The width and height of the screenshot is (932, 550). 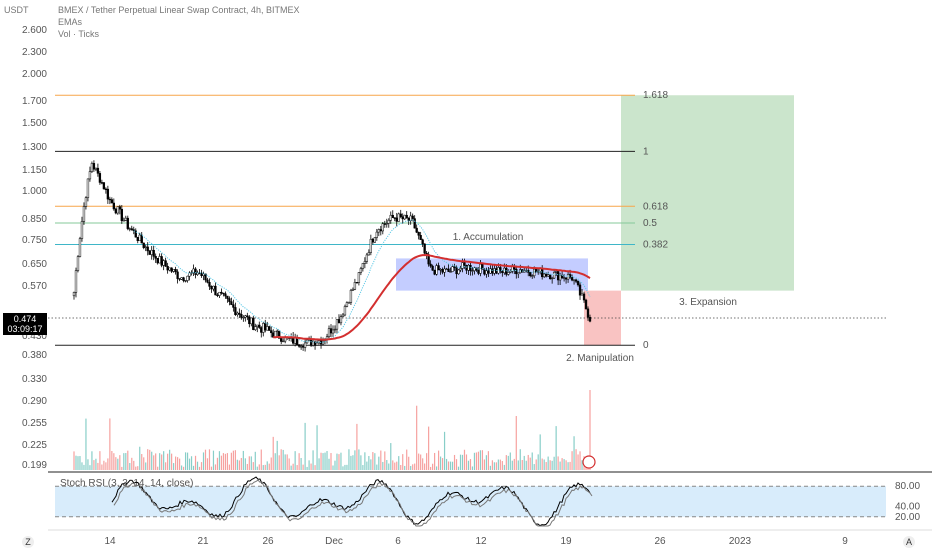 I want to click on currency-label: USDT, so click(x=16, y=10).